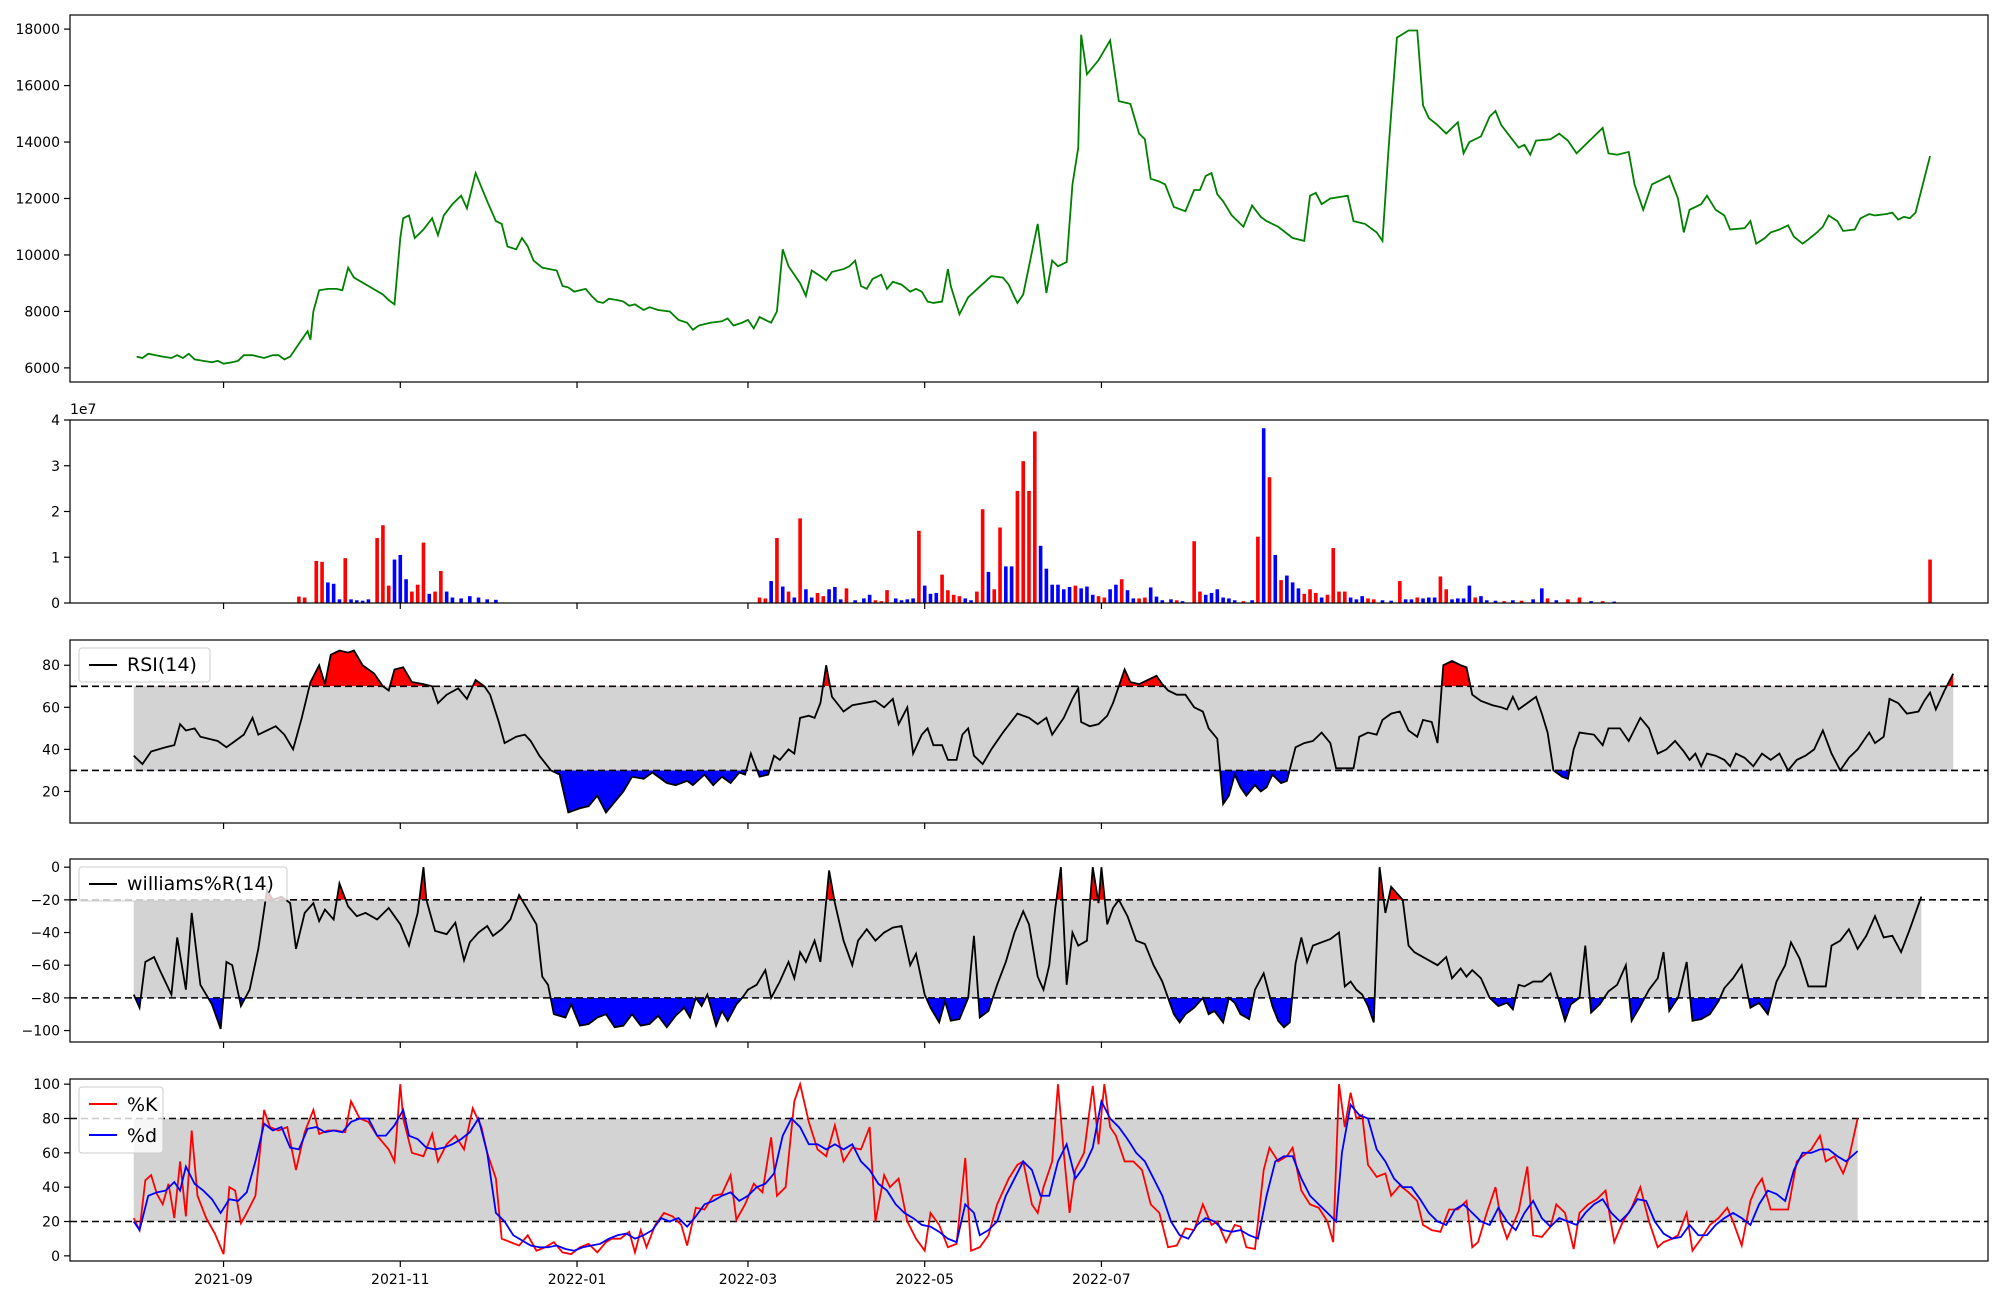 The height and width of the screenshot is (1304, 2000). Describe the element at coordinates (37, 87) in the screenshot. I see `y-tick-label: 16000` at that location.